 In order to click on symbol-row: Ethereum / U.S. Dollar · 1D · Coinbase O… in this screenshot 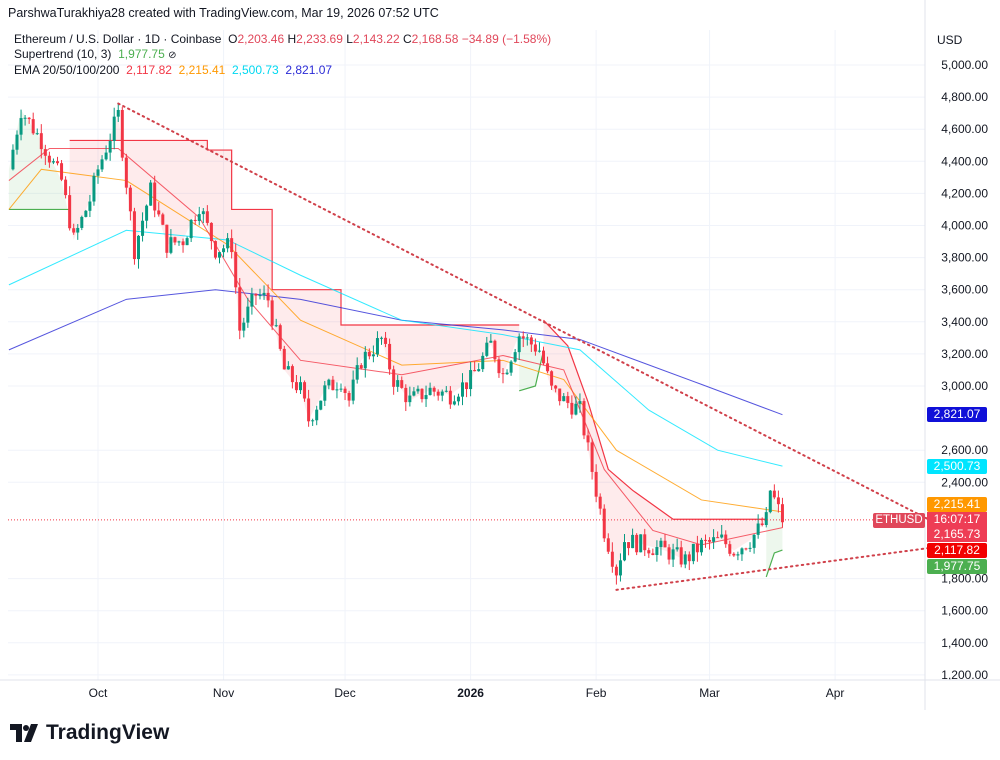, I will do `click(282, 39)`.